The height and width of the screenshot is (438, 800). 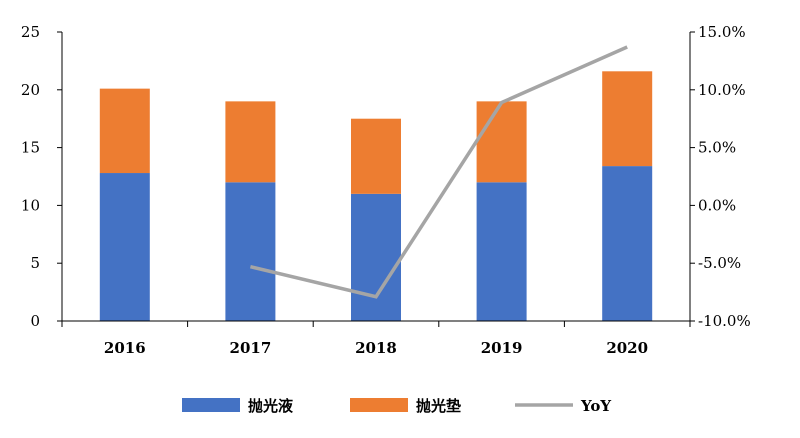 I want to click on bar-2018-抛光垫, so click(x=376, y=156).